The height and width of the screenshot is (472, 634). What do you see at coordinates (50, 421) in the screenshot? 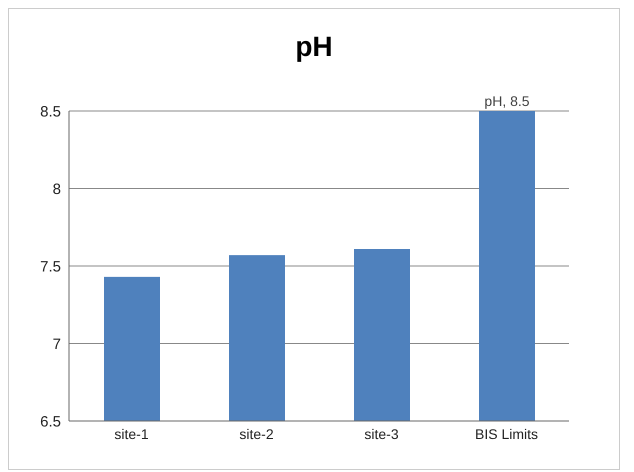
I see `y-tick-label: 6.5` at bounding box center [50, 421].